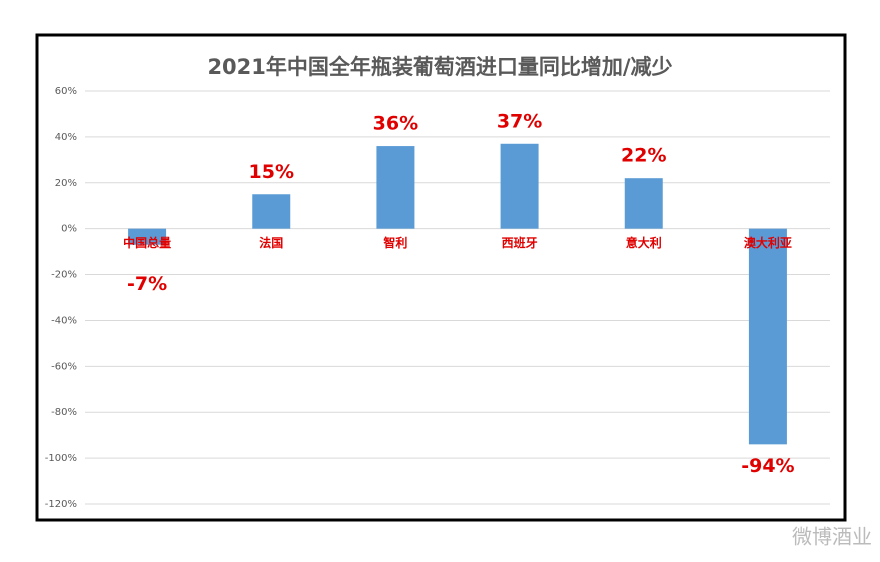 The image size is (880, 562). I want to click on x-tick-label: 智利, so click(394, 242).